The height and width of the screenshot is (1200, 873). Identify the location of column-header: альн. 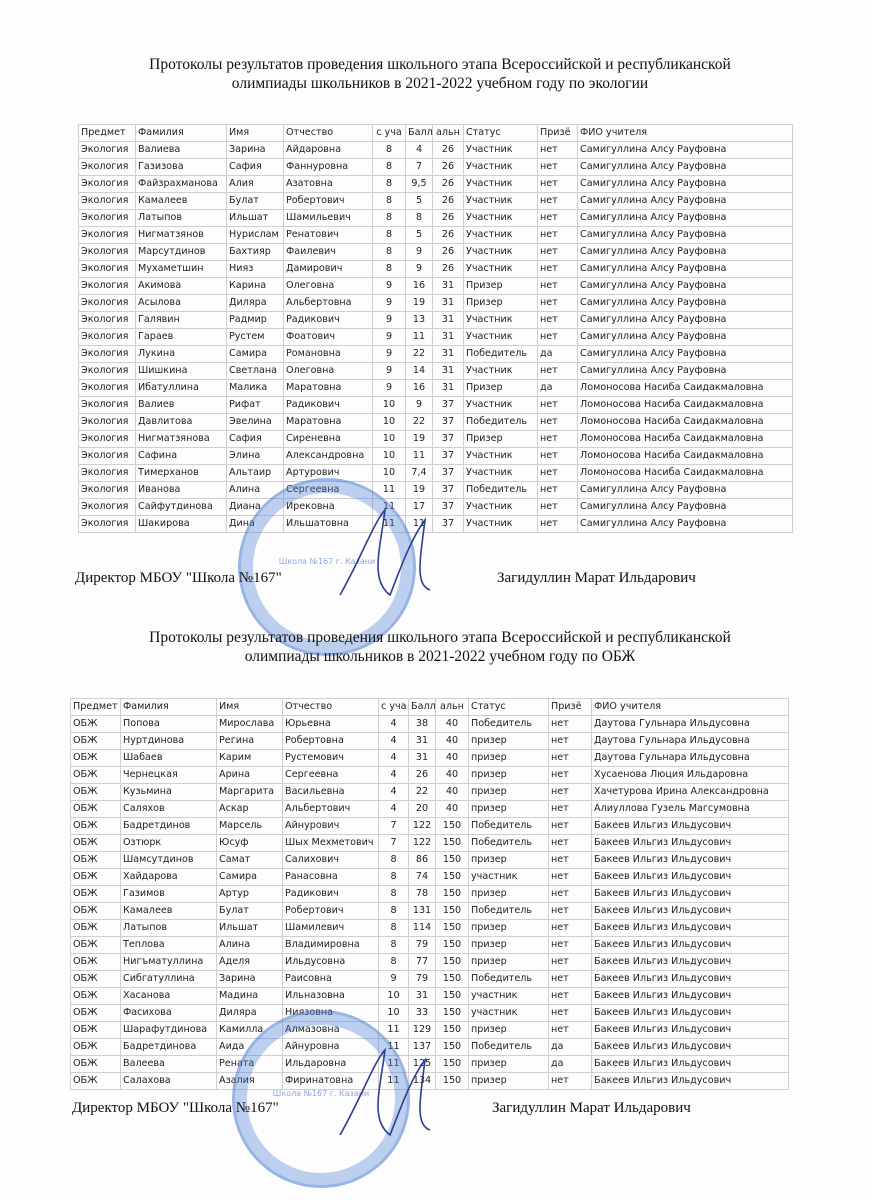
(452, 707).